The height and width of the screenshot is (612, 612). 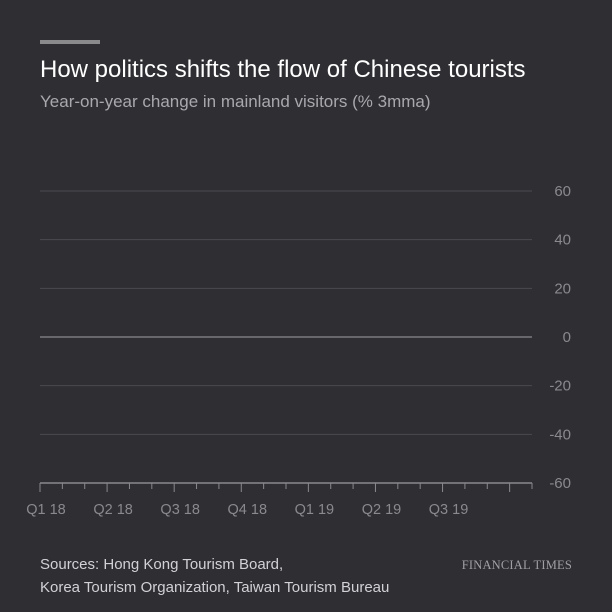 I want to click on y-tick-label: -60, so click(x=560, y=483).